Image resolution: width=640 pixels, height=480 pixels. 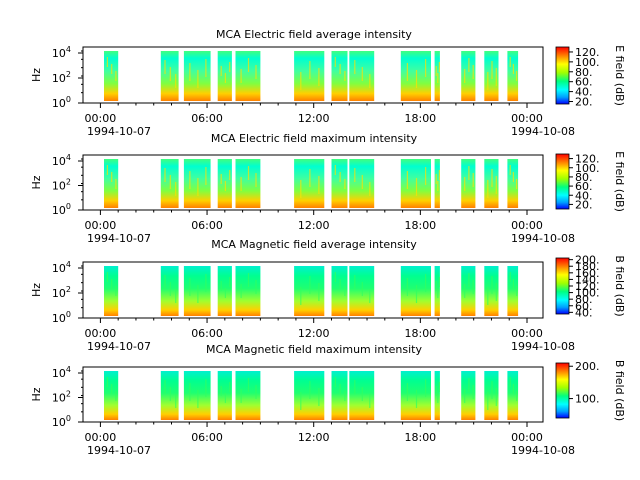 What do you see at coordinates (314, 225) in the screenshot?
I see `x-tick-label: 12:00` at bounding box center [314, 225].